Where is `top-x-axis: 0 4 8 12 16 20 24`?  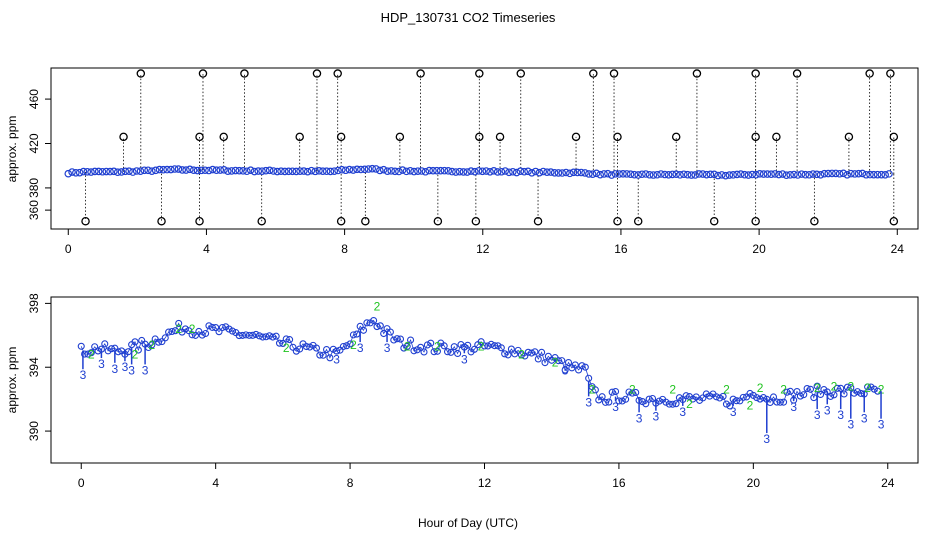
top-x-axis: 0 4 8 12 16 20 24 is located at coordinates (484, 242).